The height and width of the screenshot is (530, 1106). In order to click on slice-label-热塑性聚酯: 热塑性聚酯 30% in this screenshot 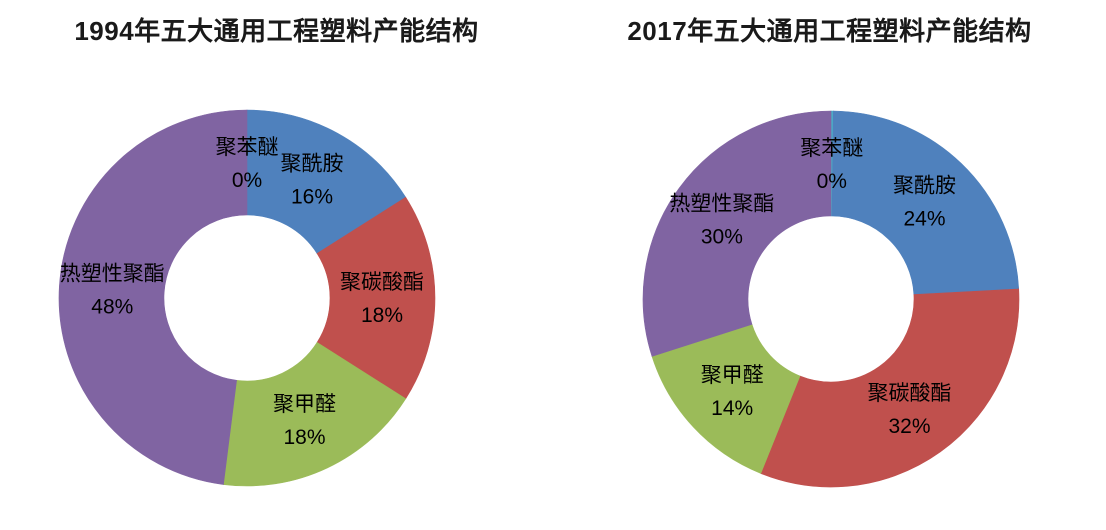, I will do `click(721, 220)`.